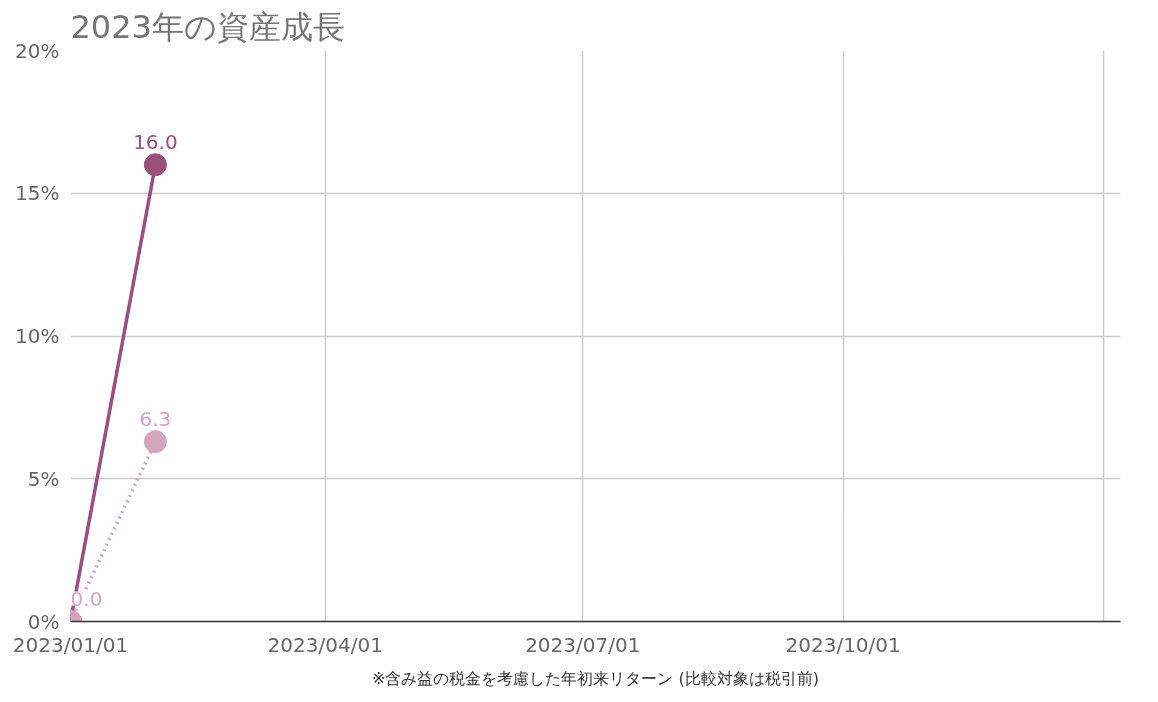 The width and height of the screenshot is (1158, 702). I want to click on x-tick-label: 2023/10/01, so click(843, 644).